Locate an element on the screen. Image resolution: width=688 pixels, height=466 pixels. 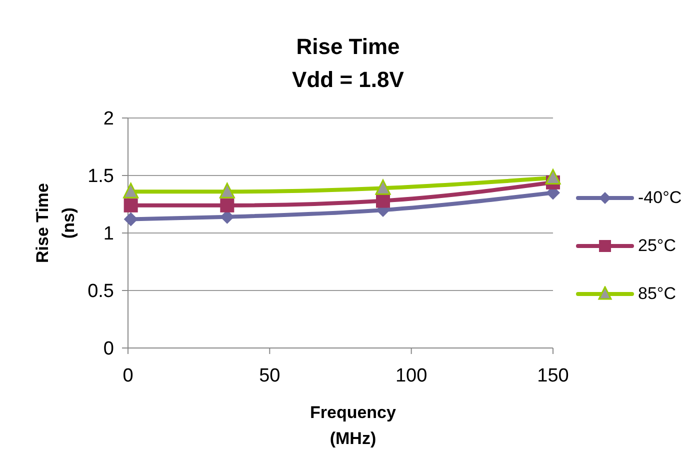
y-tick-label: 1.5 is located at coordinates (101, 177).